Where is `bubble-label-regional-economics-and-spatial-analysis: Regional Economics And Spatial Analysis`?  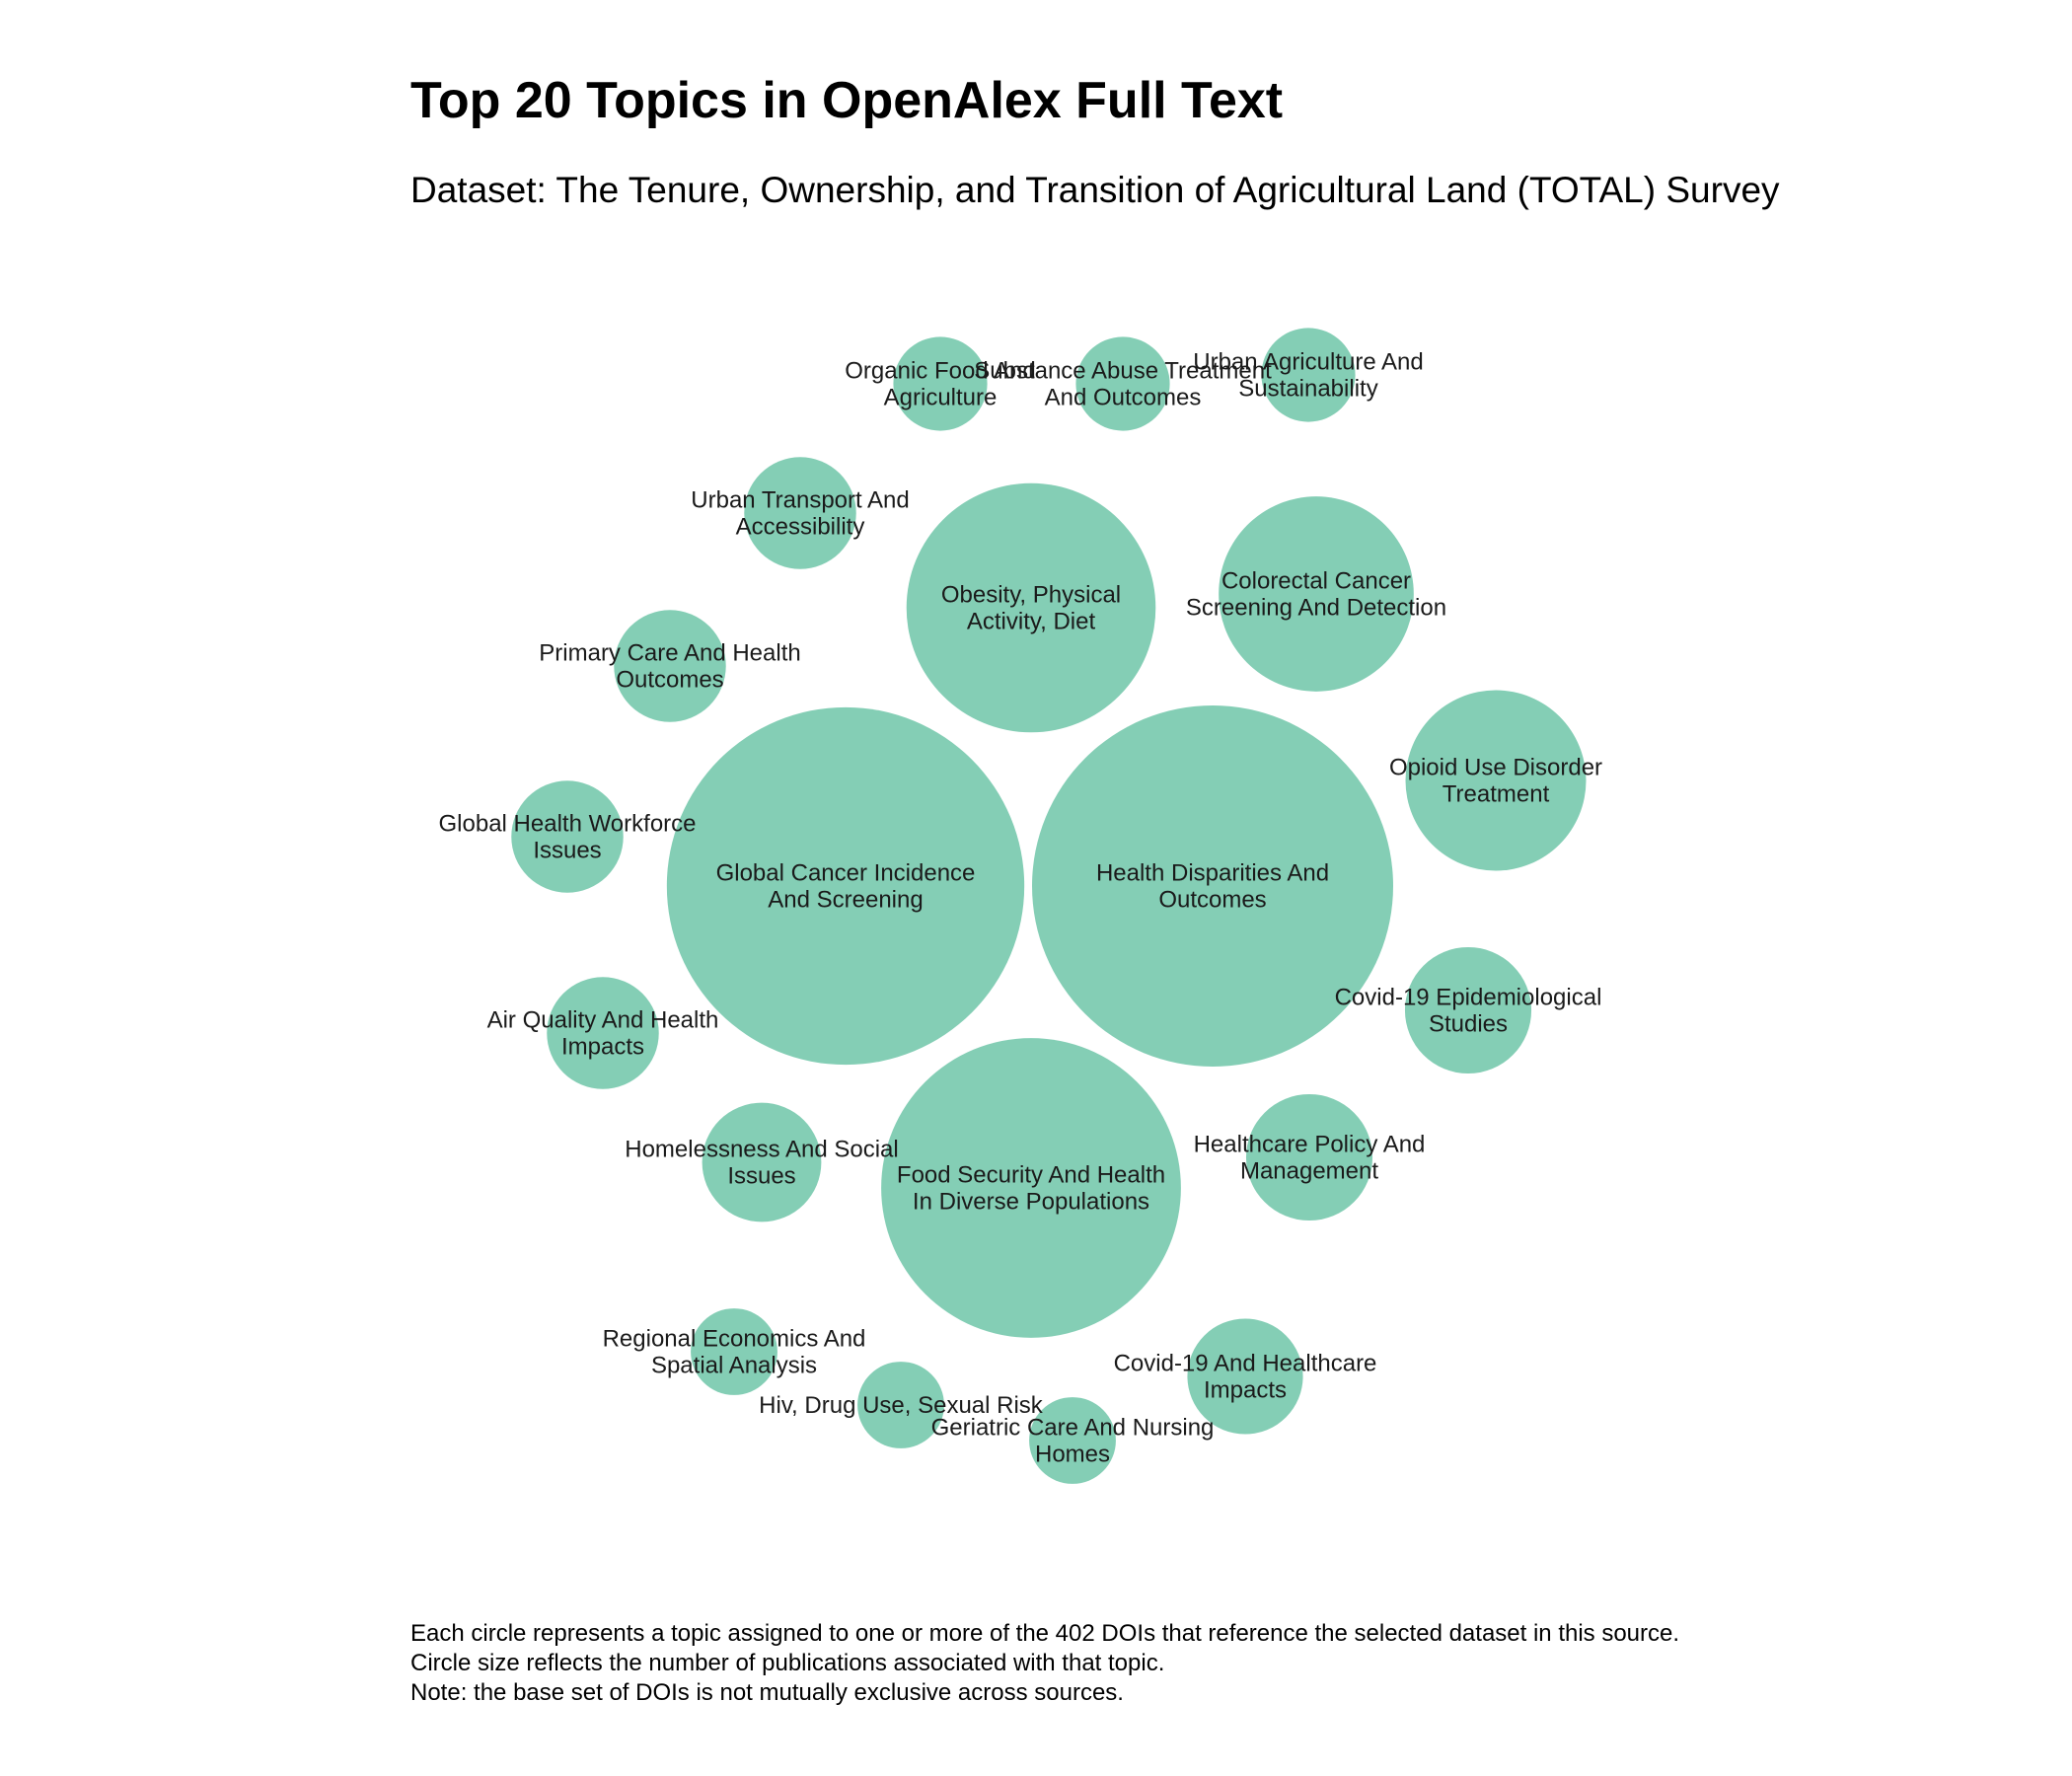
bubble-label-regional-economics-and-spatial-analysis: Regional Economics And Spatial Analysis is located at coordinates (735, 1352).